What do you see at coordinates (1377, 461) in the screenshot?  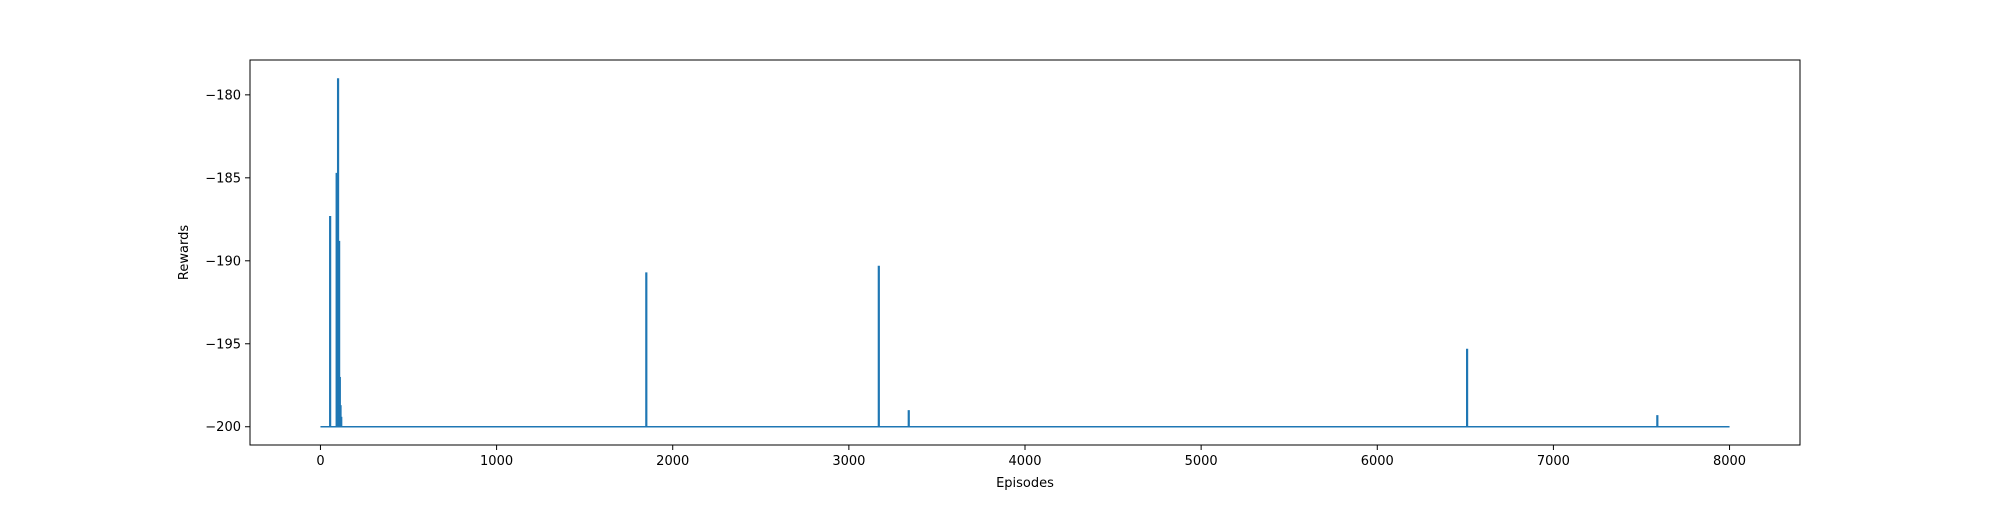 I see `x-tick-label: 6000` at bounding box center [1377, 461].